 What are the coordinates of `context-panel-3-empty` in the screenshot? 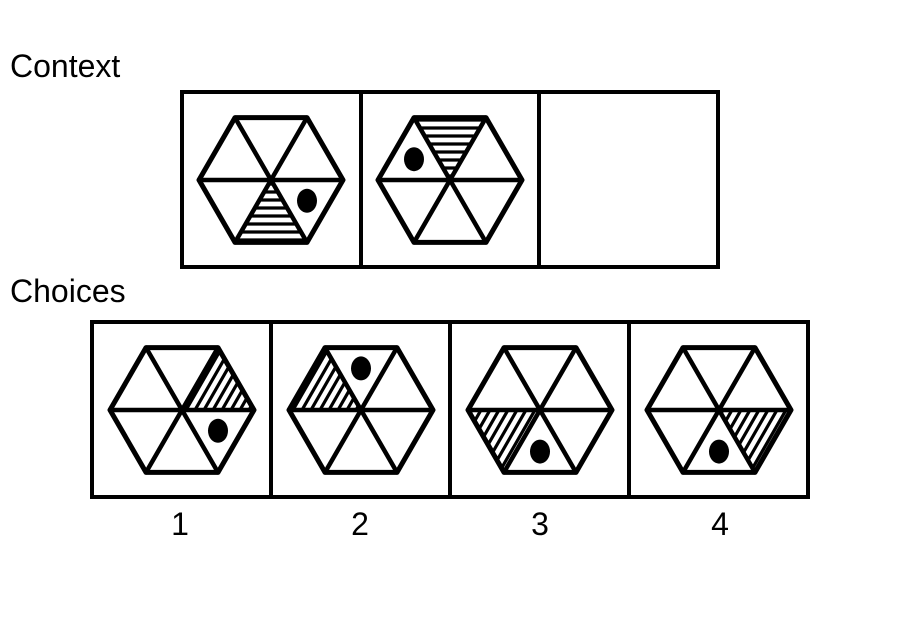 It's located at (626, 179).